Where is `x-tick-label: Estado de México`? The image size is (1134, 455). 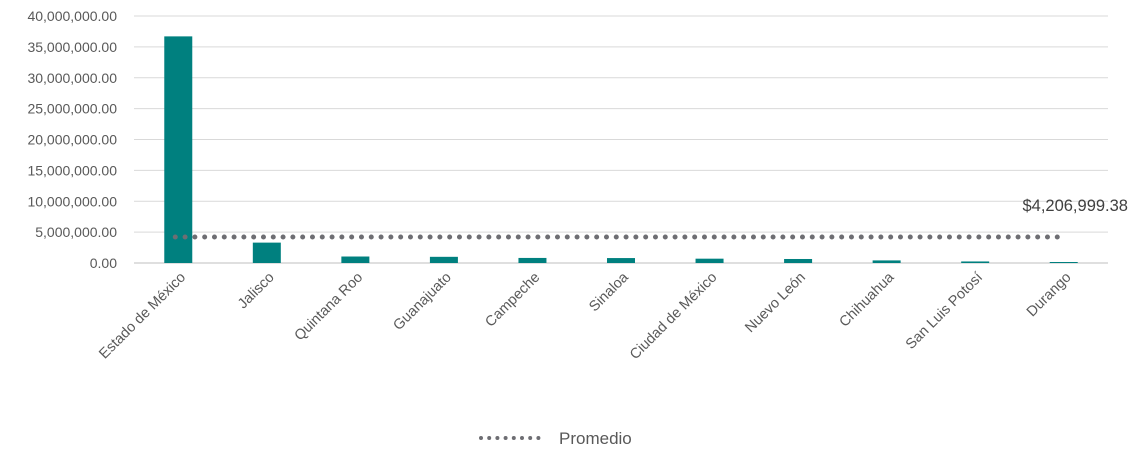
x-tick-label: Estado de México is located at coordinates (142, 316).